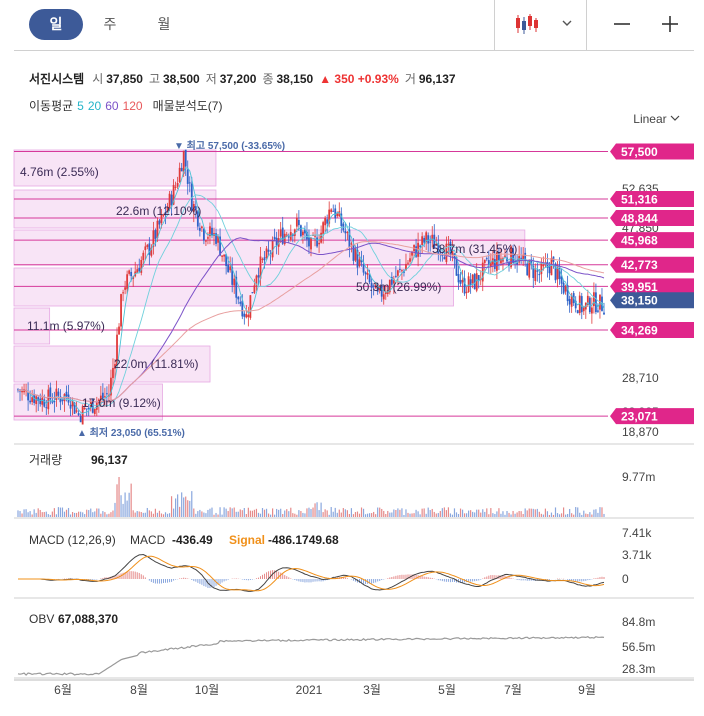  Describe the element at coordinates (56, 24) in the screenshot. I see `tab-day: 일` at that location.